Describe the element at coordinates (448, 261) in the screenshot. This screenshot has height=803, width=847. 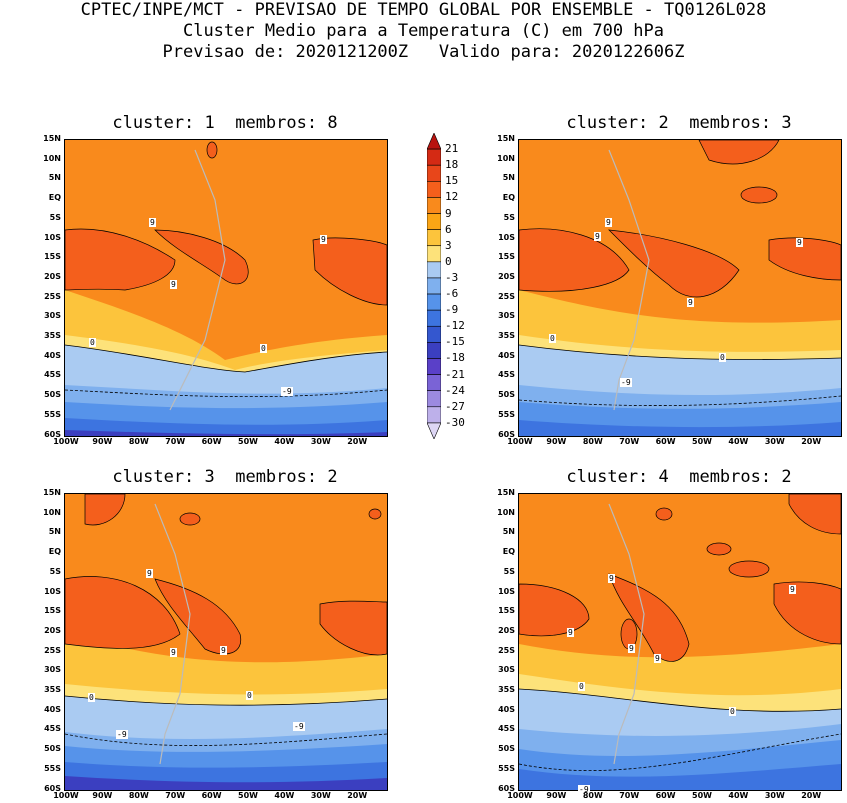
I see `colorbar-label: 0` at that location.